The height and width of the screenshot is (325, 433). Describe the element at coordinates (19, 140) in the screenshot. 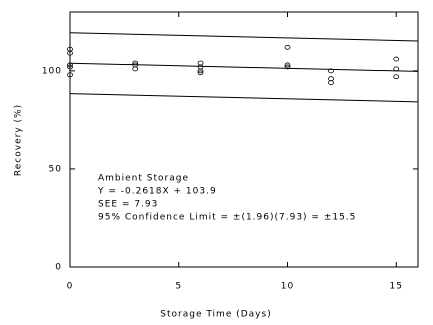

I see `y-axis-label: Recovery (%)` at that location.